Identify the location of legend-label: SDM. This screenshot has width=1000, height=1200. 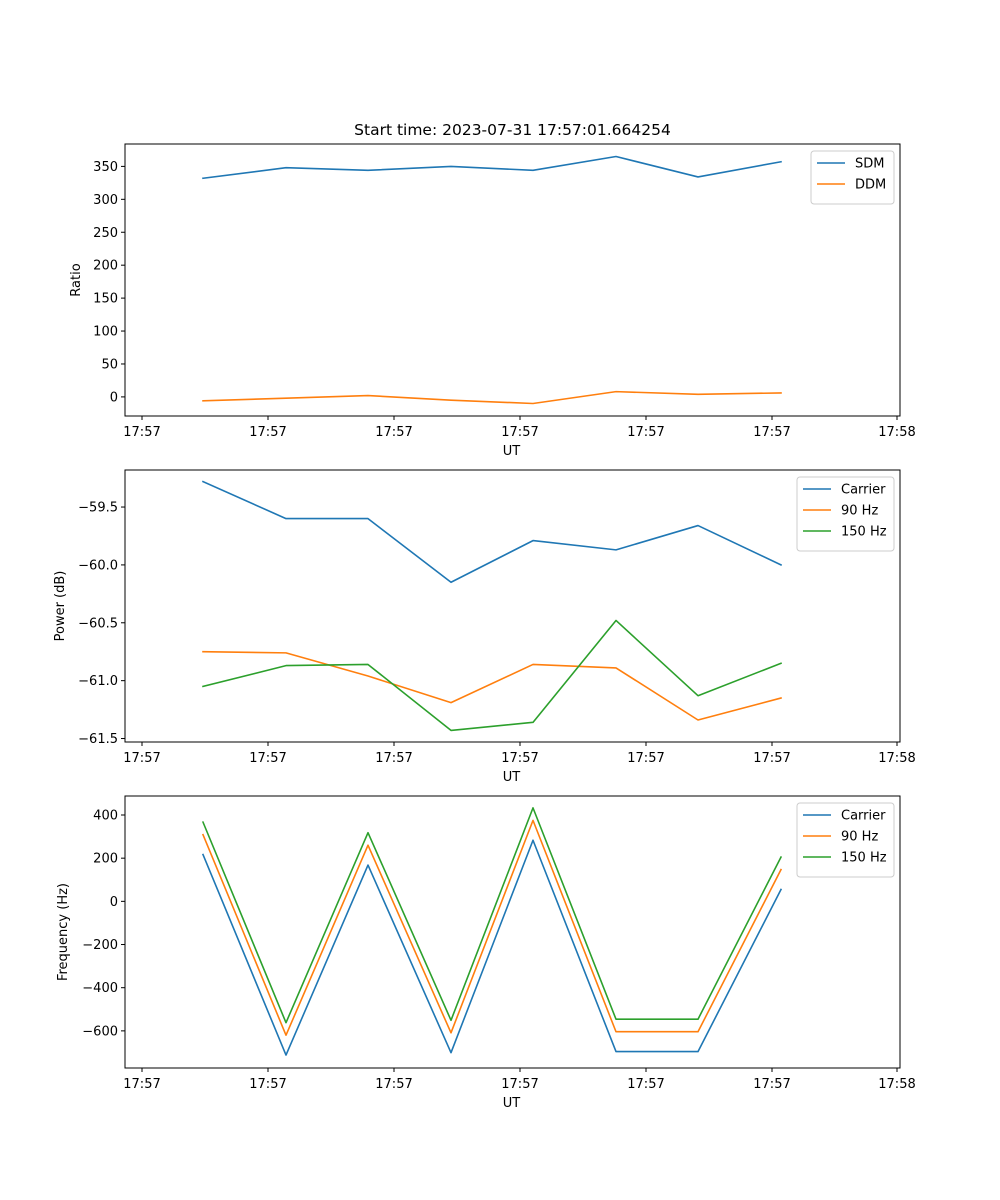
(869, 164).